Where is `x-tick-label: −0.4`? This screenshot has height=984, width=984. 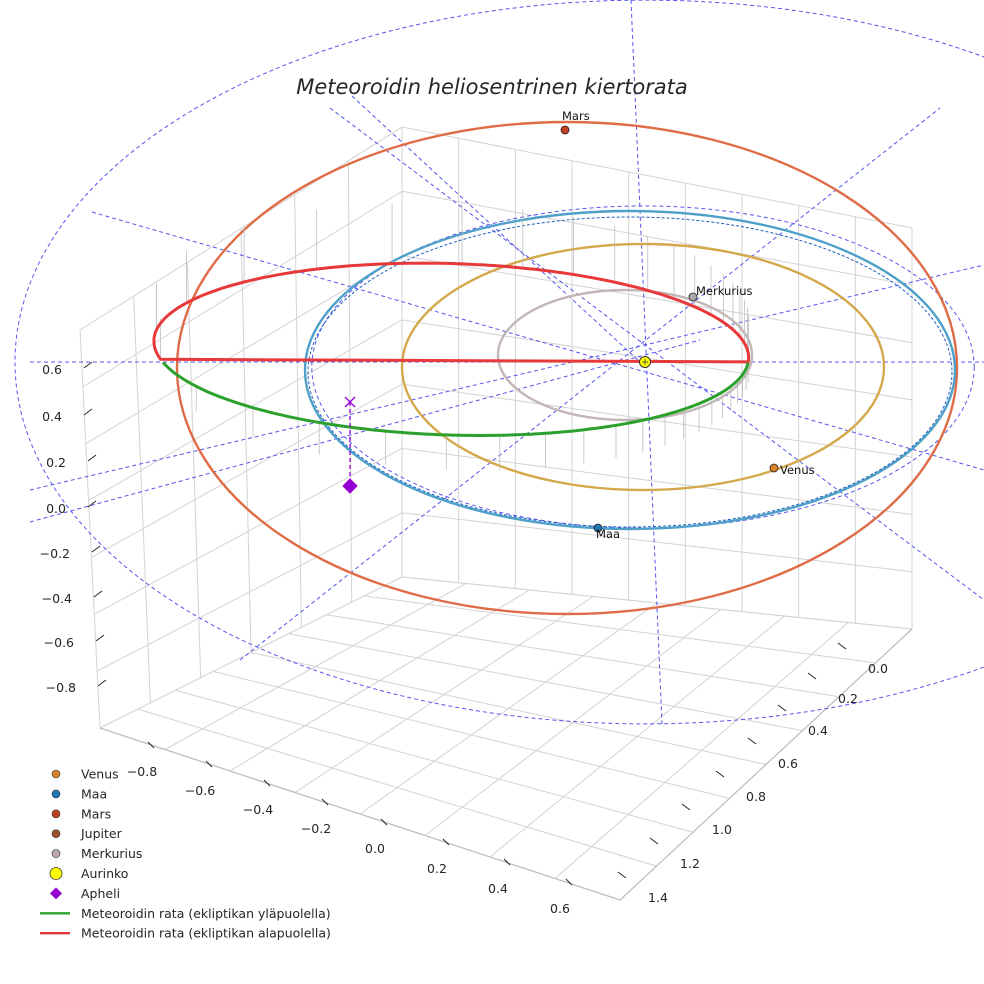
x-tick-label: −0.4 is located at coordinates (258, 809).